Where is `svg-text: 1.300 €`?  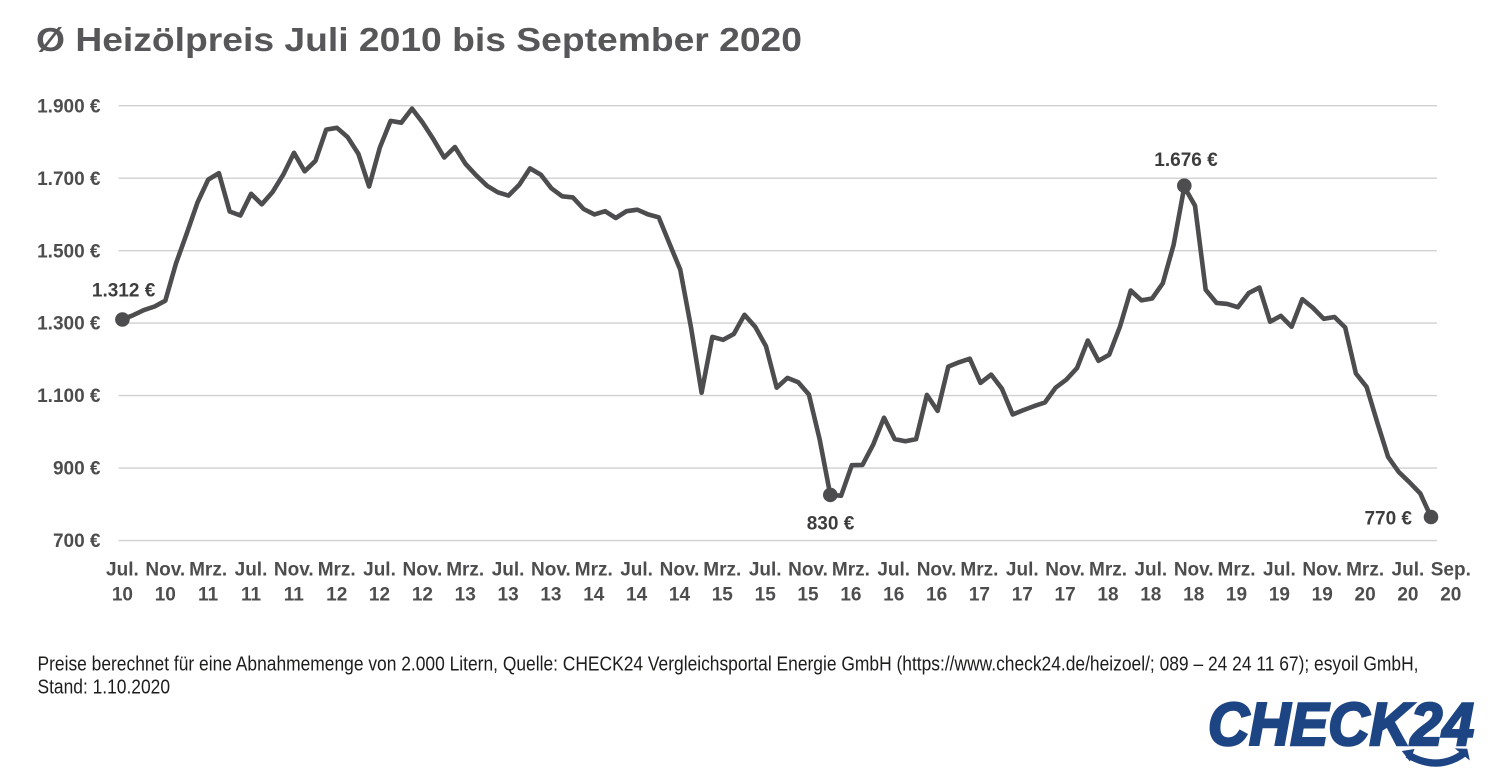
svg-text: 1.300 € is located at coordinates (69, 324).